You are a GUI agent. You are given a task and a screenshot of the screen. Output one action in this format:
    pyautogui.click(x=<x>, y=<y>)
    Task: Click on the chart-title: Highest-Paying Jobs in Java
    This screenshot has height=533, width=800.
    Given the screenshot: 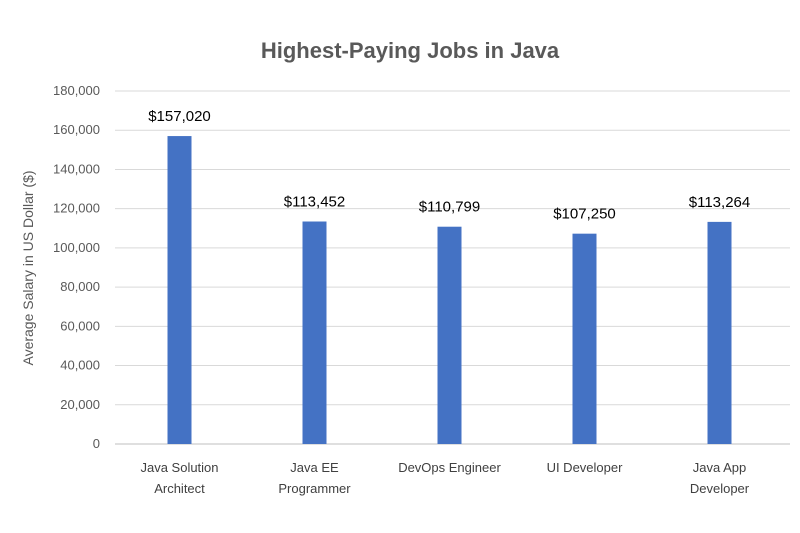 What is the action you would take?
    pyautogui.click(x=410, y=50)
    